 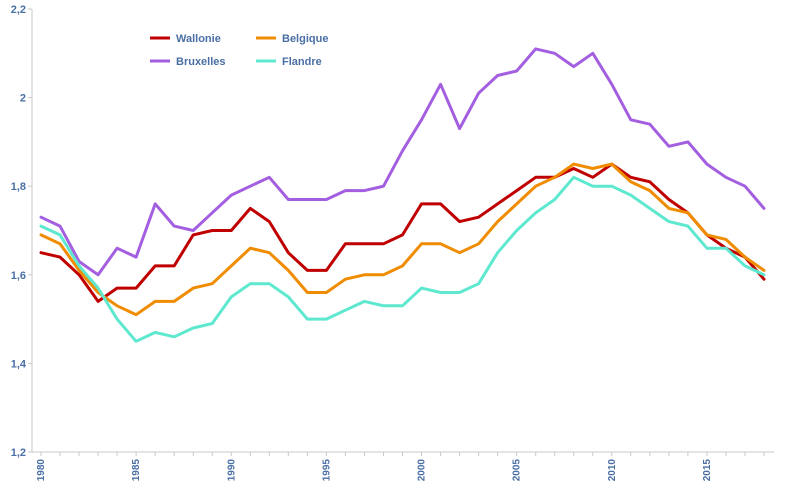 I want to click on x-tick-label: 2000, so click(x=422, y=470).